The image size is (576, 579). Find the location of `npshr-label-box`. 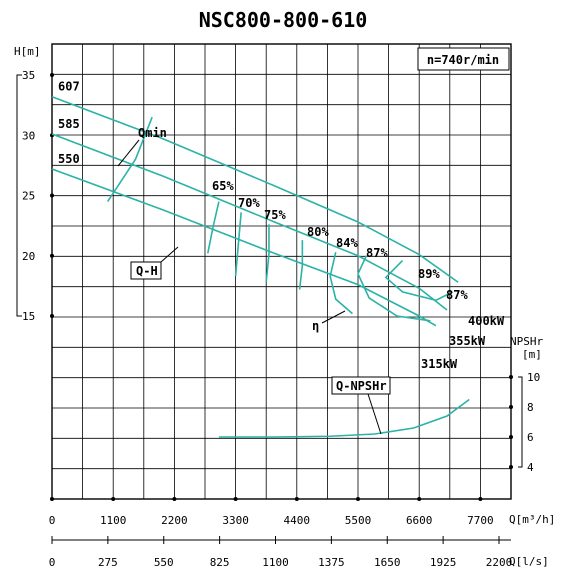

npshr-label-box is located at coordinates (361, 385).